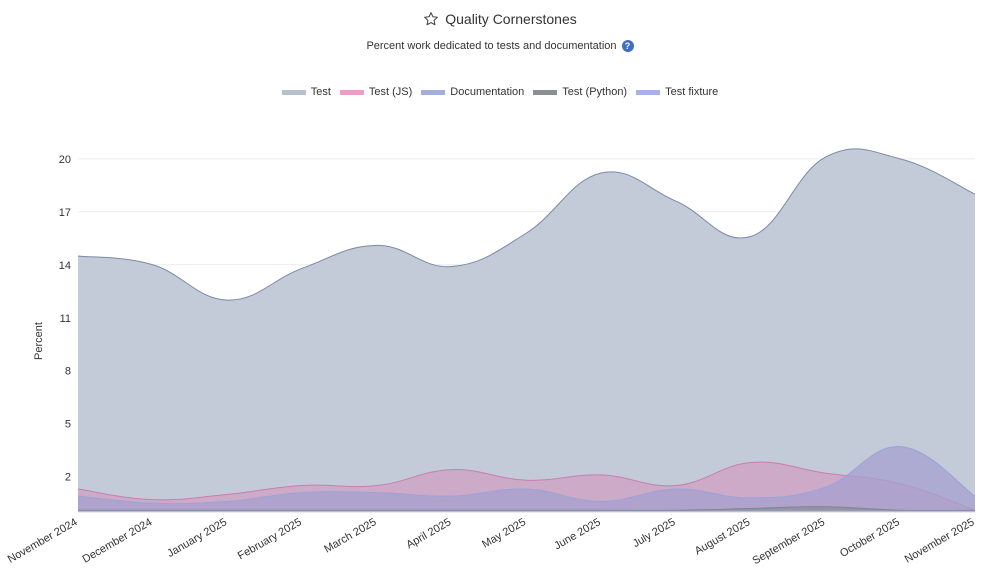  Describe the element at coordinates (390, 92) in the screenshot. I see `legend-label: Test (JS)` at that location.